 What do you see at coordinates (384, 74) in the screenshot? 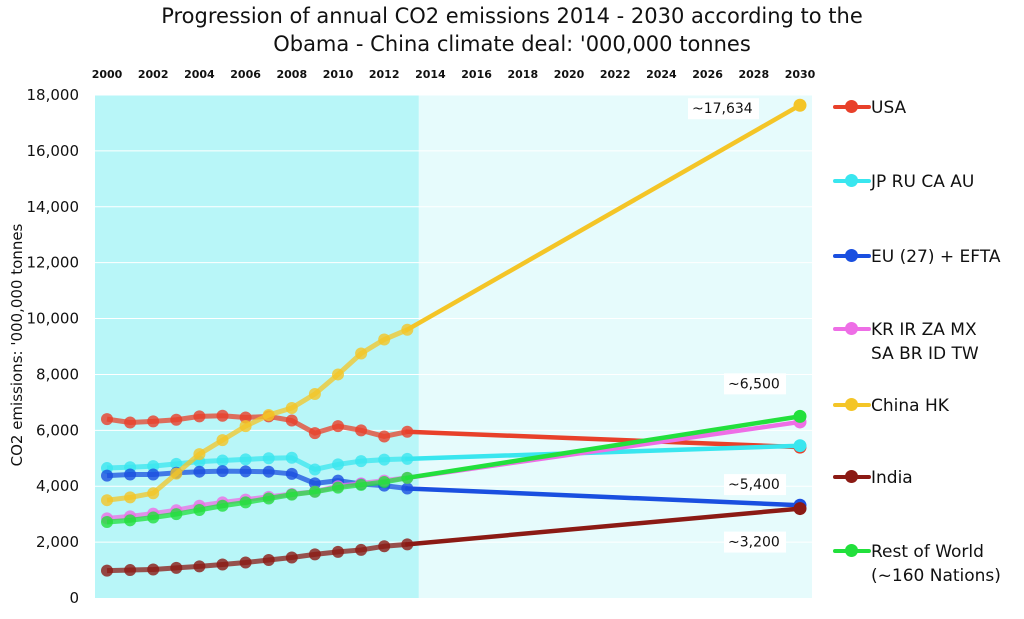
I see `x-tick-label: 2012` at bounding box center [384, 74].